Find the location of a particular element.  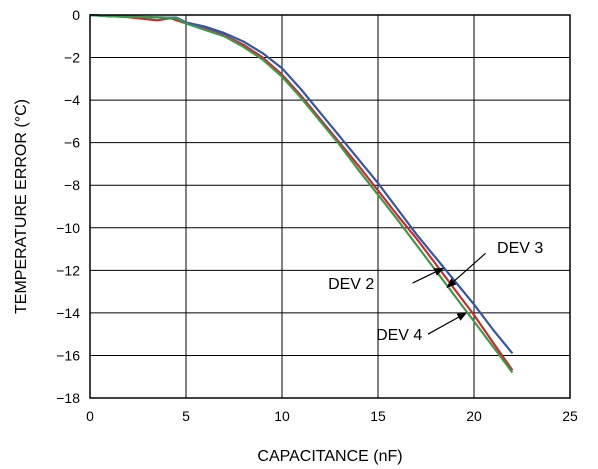

y-axis-title: TEMPERATURE ERROR (°C) is located at coordinates (21, 206).